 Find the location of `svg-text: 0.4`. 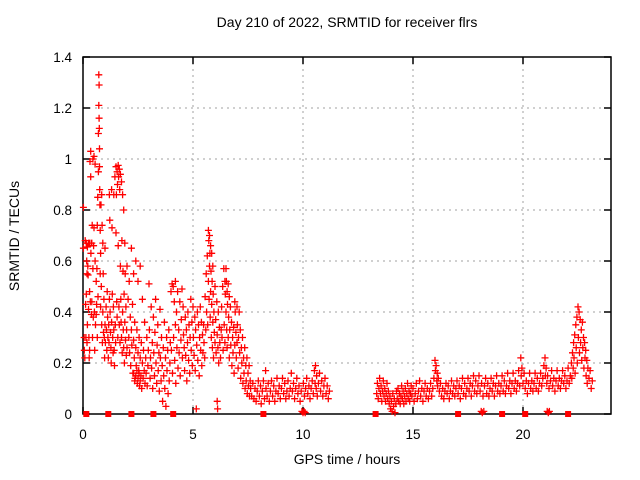

svg-text: 0.4 is located at coordinates (62, 312).